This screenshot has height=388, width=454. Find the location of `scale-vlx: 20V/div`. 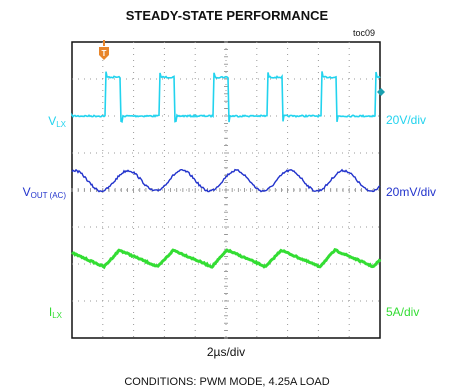

scale-vlx: 20V/div is located at coordinates (406, 120).